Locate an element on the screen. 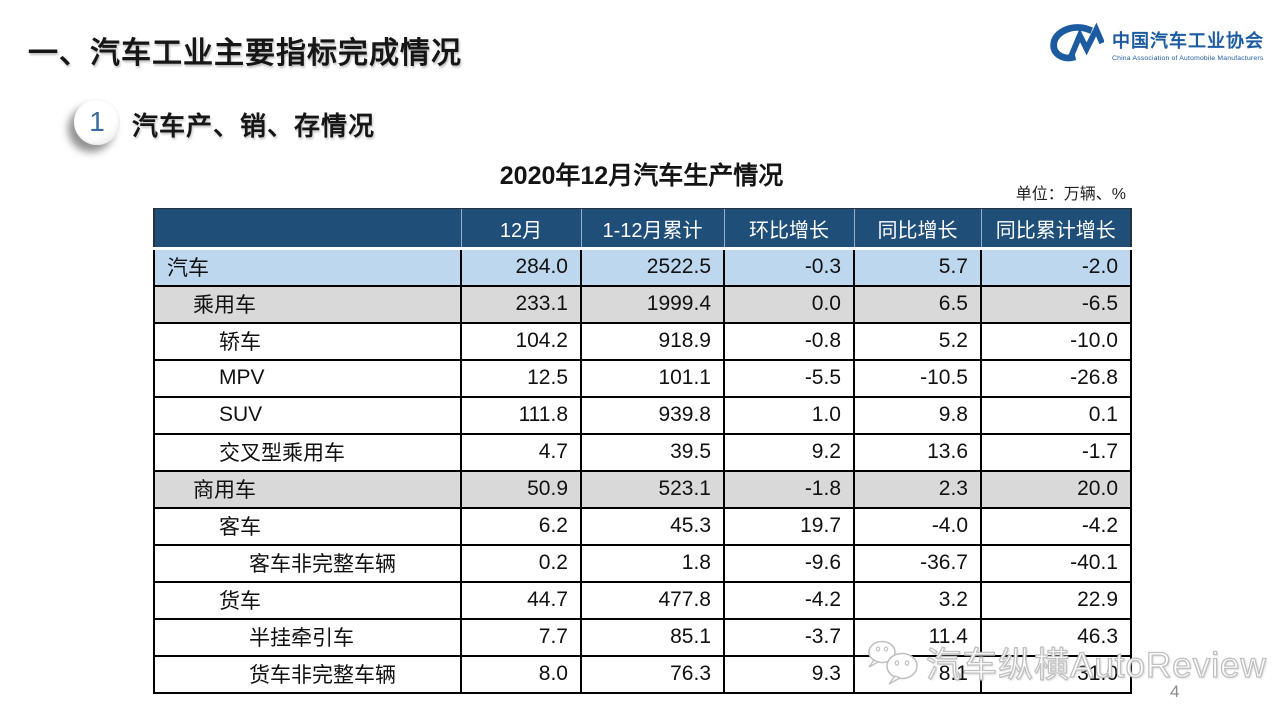 This screenshot has width=1280, height=720. caam-name-cn: 中国汽车工业协会 is located at coordinates (1188, 40).